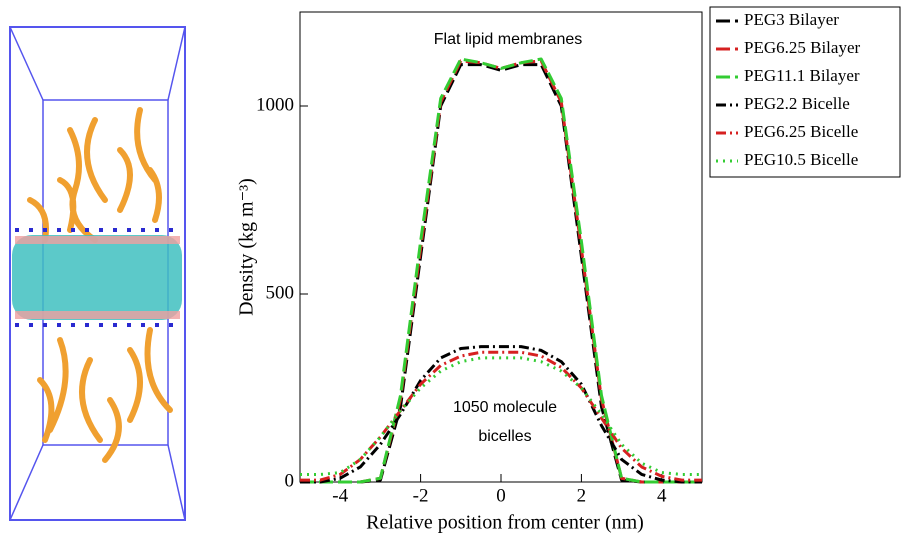 This screenshot has height=538, width=902. Describe the element at coordinates (504, 436) in the screenshot. I see `annotation: bicelles` at that location.